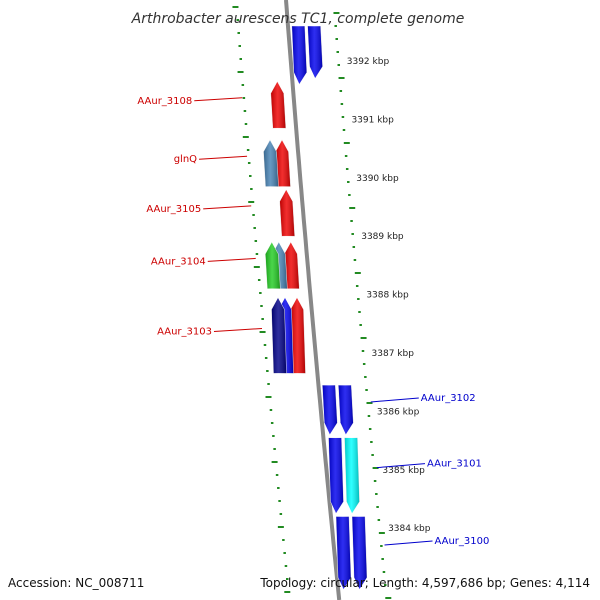  What do you see at coordinates (409, 529) in the screenshot?
I see `scale-label: 3384 kbp` at bounding box center [409, 529].